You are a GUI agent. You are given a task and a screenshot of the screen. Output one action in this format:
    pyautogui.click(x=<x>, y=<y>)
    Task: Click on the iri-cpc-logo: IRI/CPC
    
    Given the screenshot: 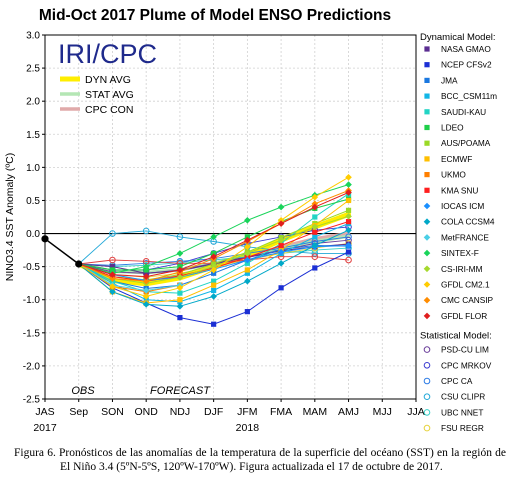 What is the action you would take?
    pyautogui.click(x=107, y=54)
    